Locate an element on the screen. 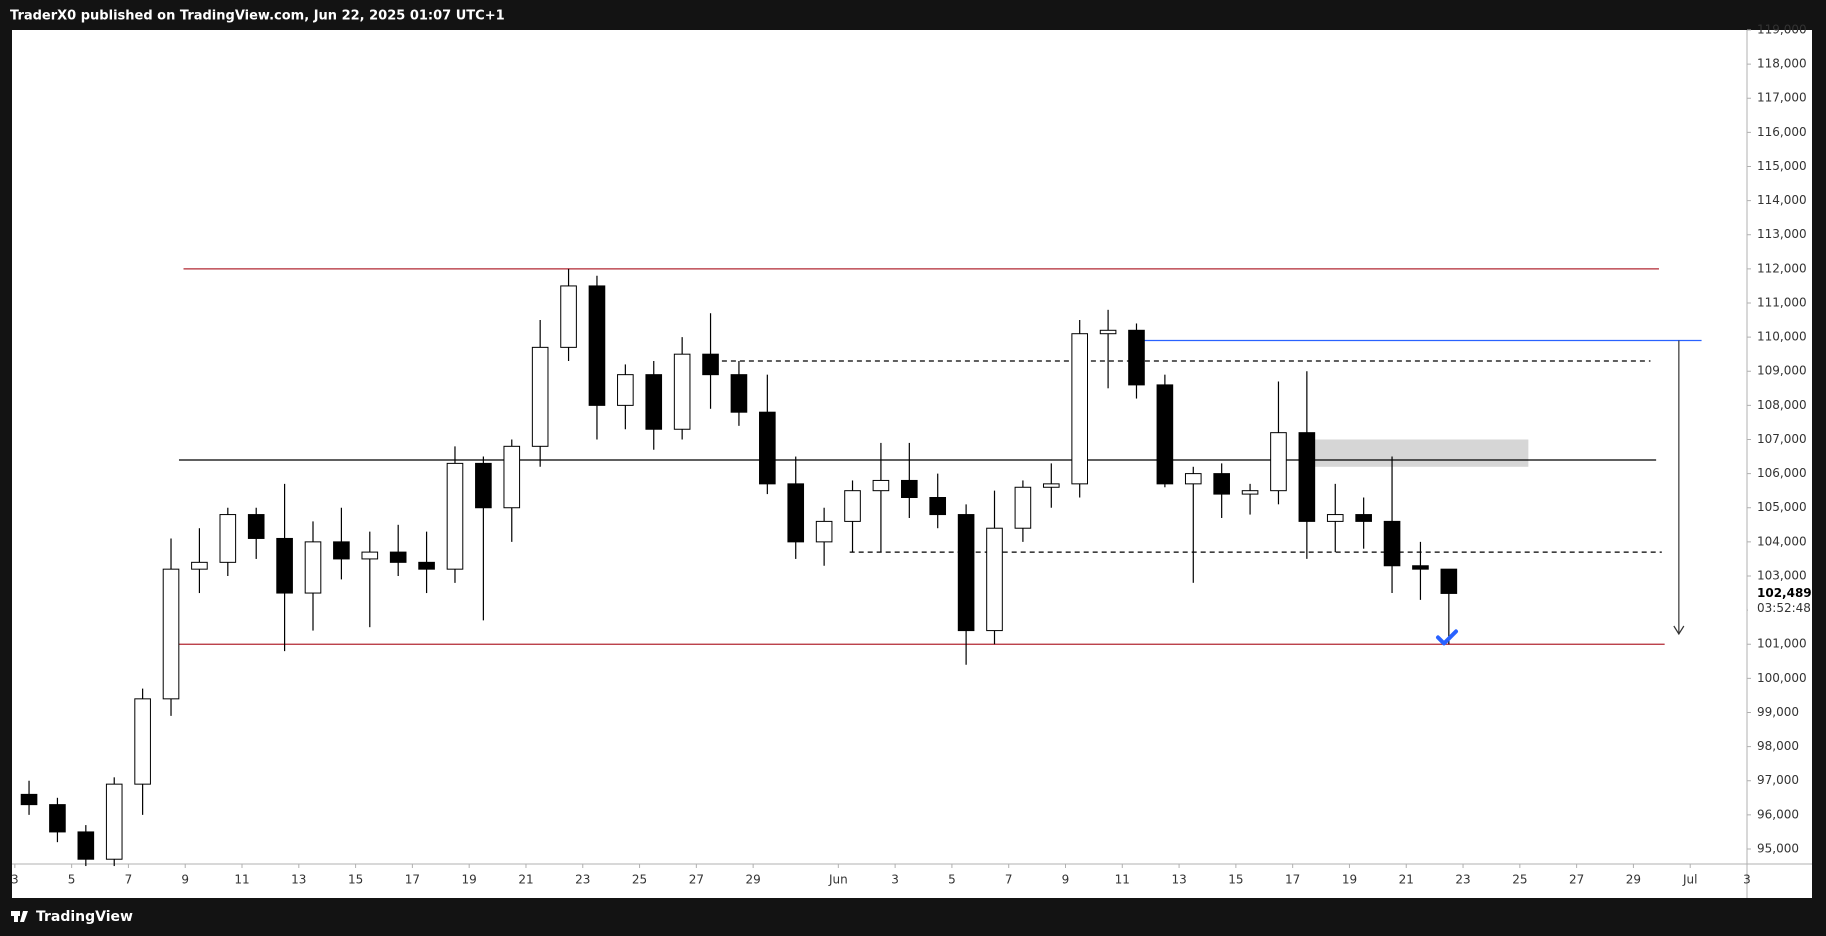  last-price-label: 102,489 is located at coordinates (1784, 593).